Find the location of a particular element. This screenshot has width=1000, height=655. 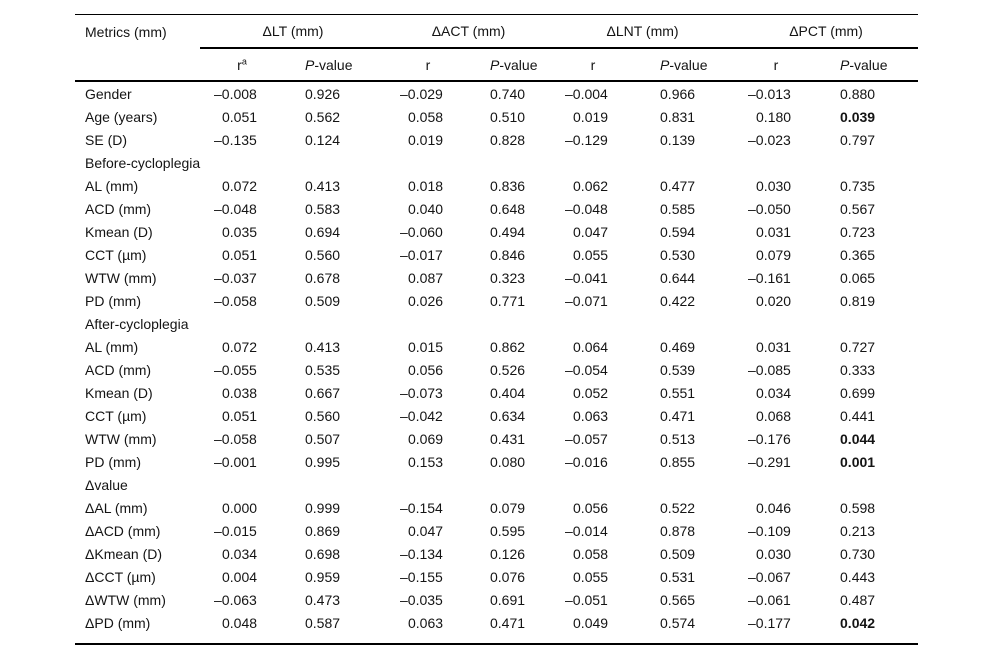

row-label: ΔACD (mm) is located at coordinates (123, 530).